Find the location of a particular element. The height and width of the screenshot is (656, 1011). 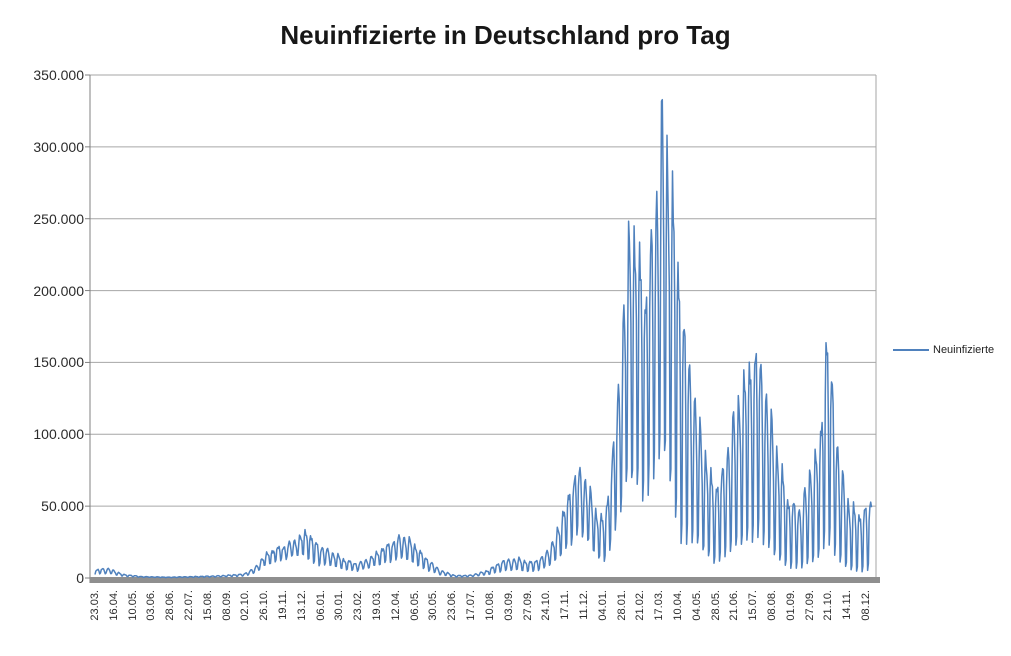

x-tick-label: 30.01. is located at coordinates (339, 605).